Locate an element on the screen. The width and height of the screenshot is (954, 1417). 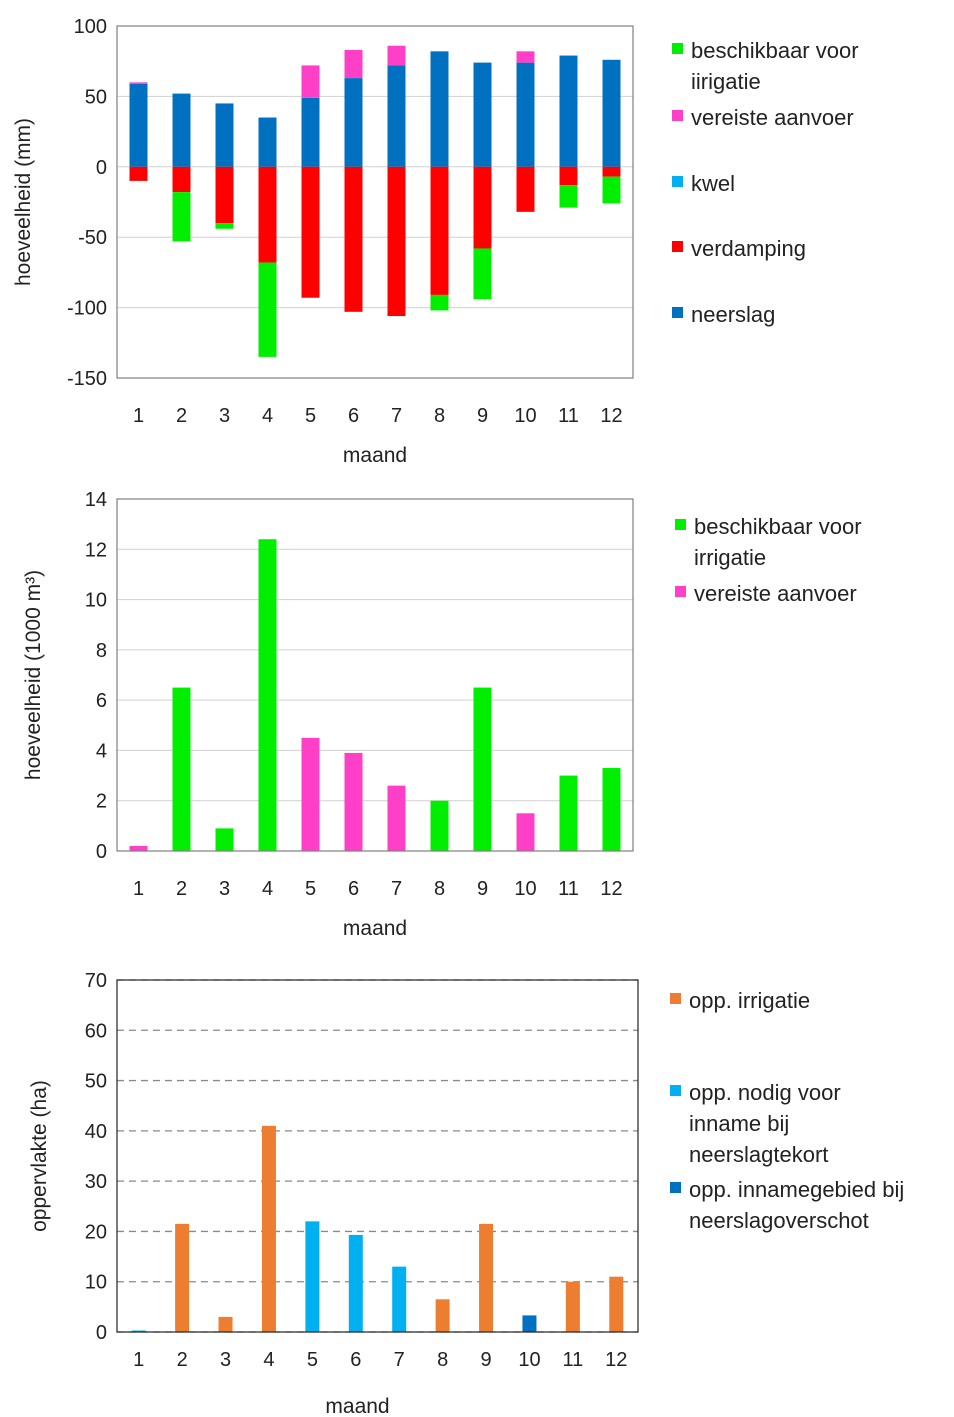
chart-1-bars is located at coordinates (375, 201).